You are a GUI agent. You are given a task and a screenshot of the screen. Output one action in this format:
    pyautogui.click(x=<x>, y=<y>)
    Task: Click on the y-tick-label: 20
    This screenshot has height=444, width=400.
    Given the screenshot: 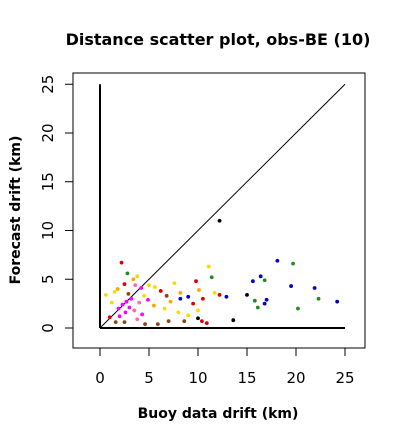 What is the action you would take?
    pyautogui.click(x=48, y=132)
    